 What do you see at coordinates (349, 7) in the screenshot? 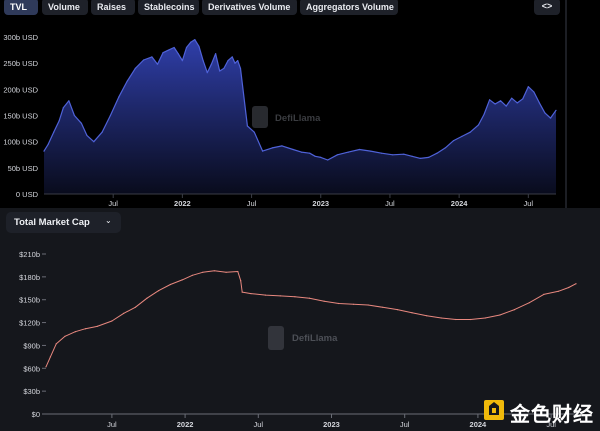
I see `tab-aggregators-volume: Aggregators Volume` at bounding box center [349, 7].